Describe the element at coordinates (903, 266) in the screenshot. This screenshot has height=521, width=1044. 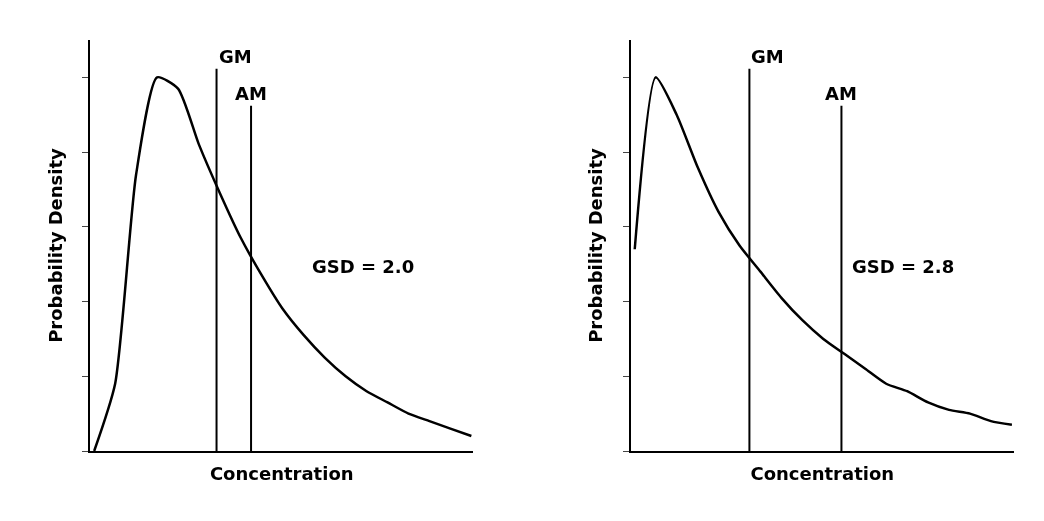
I see `annotation: GSD = 2.8` at that location.